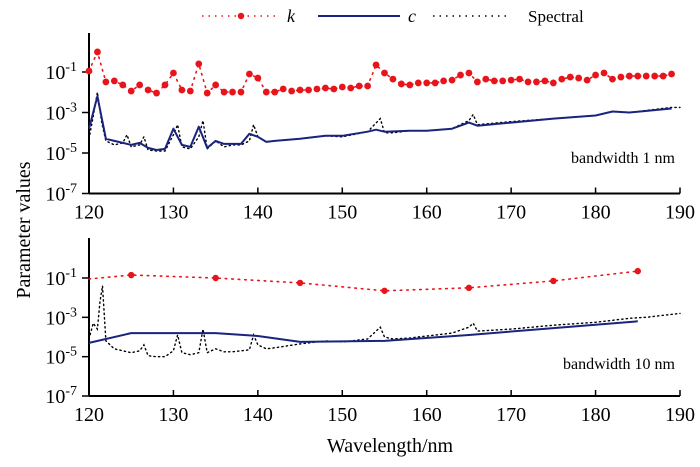 This screenshot has height=467, width=700. What do you see at coordinates (623, 158) in the screenshot?
I see `panel-annotation: bandwidth 1 nm` at bounding box center [623, 158].